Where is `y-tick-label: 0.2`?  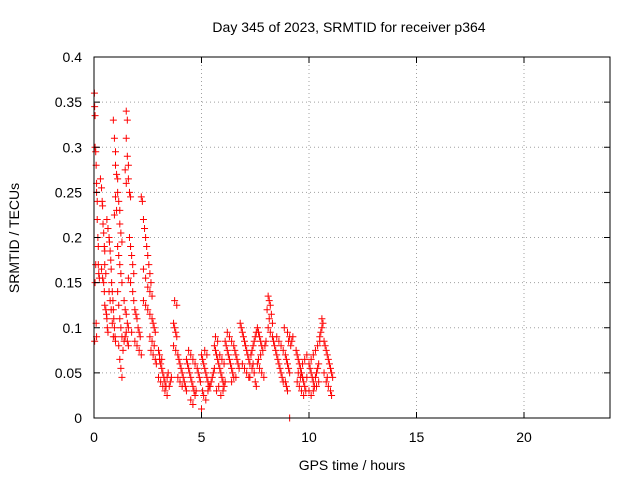 y-tick-label: 0.2 is located at coordinates (73, 238).